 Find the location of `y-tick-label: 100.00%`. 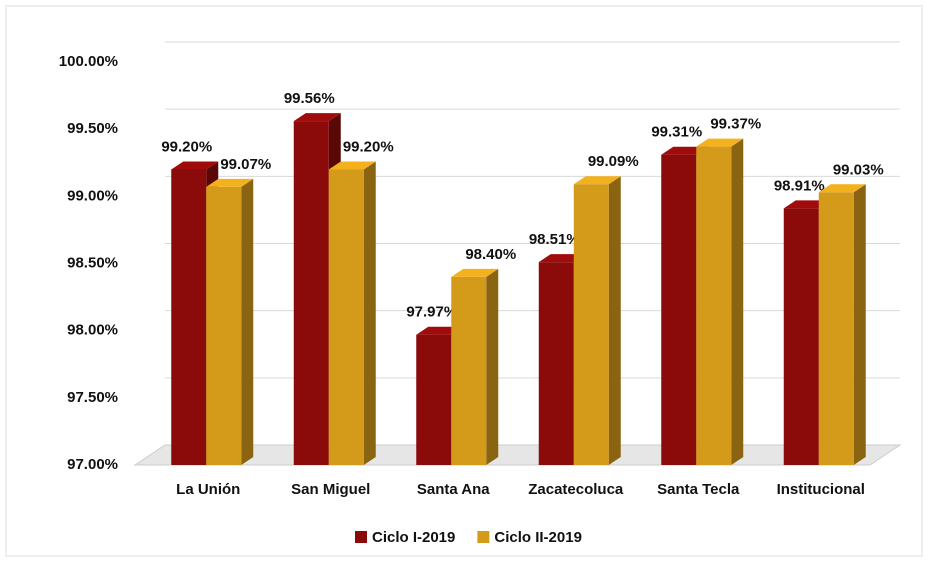

y-tick-label: 100.00% is located at coordinates (88, 61).